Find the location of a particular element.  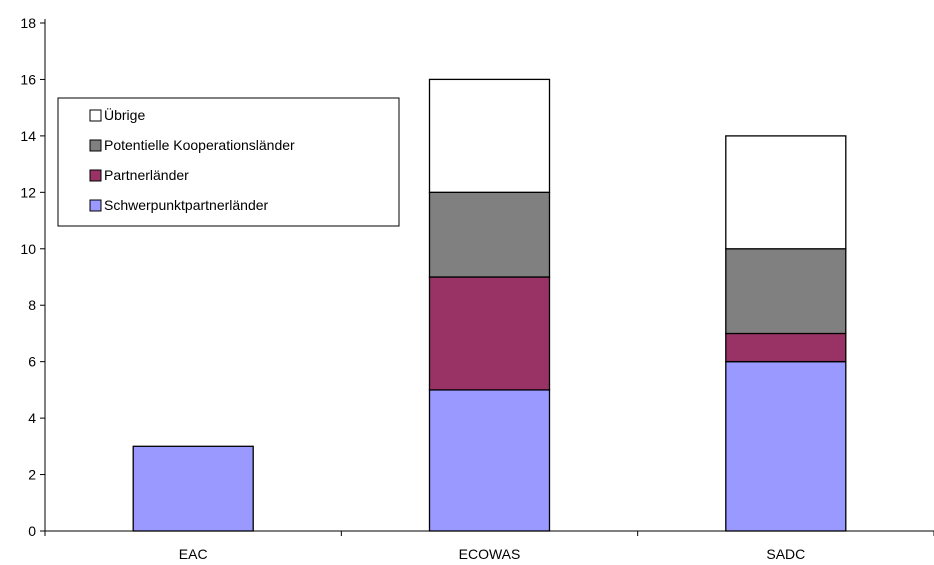

legend-label: Schwerpunktpartnerländer is located at coordinates (186, 205).